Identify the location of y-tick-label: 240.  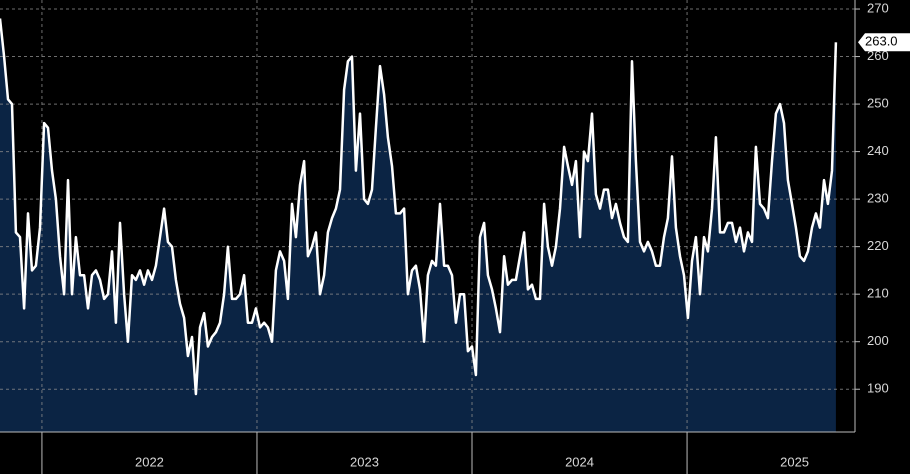
(878, 150).